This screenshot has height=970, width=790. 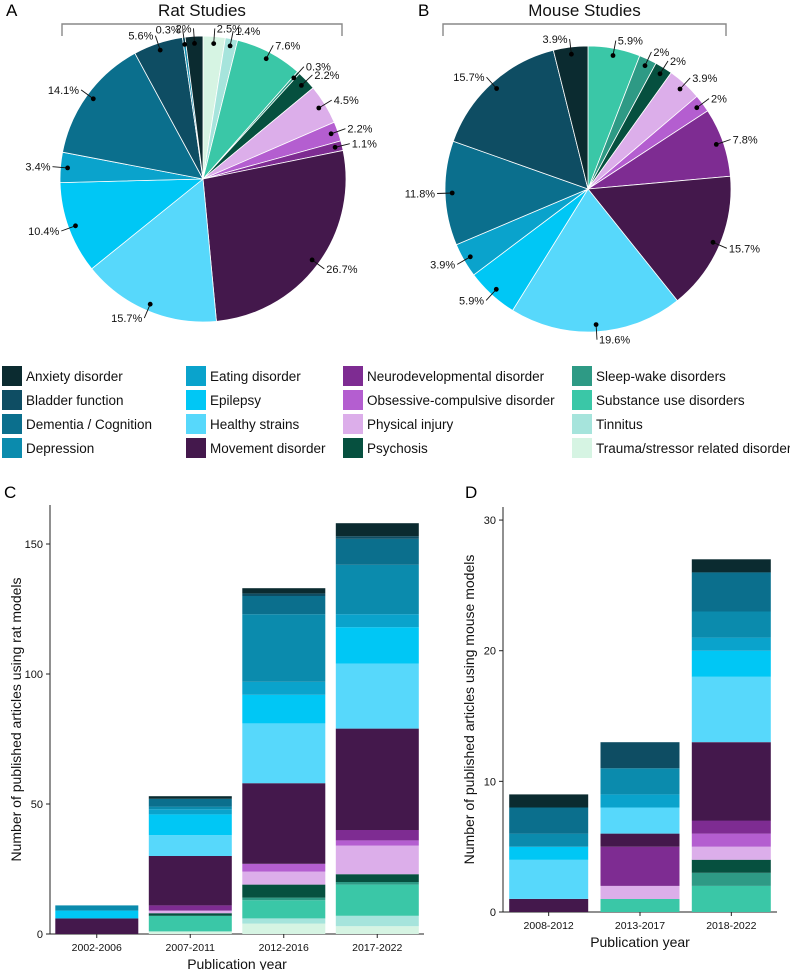 What do you see at coordinates (229, 30) in the screenshot?
I see `pie-data-label: 2.5%` at bounding box center [229, 30].